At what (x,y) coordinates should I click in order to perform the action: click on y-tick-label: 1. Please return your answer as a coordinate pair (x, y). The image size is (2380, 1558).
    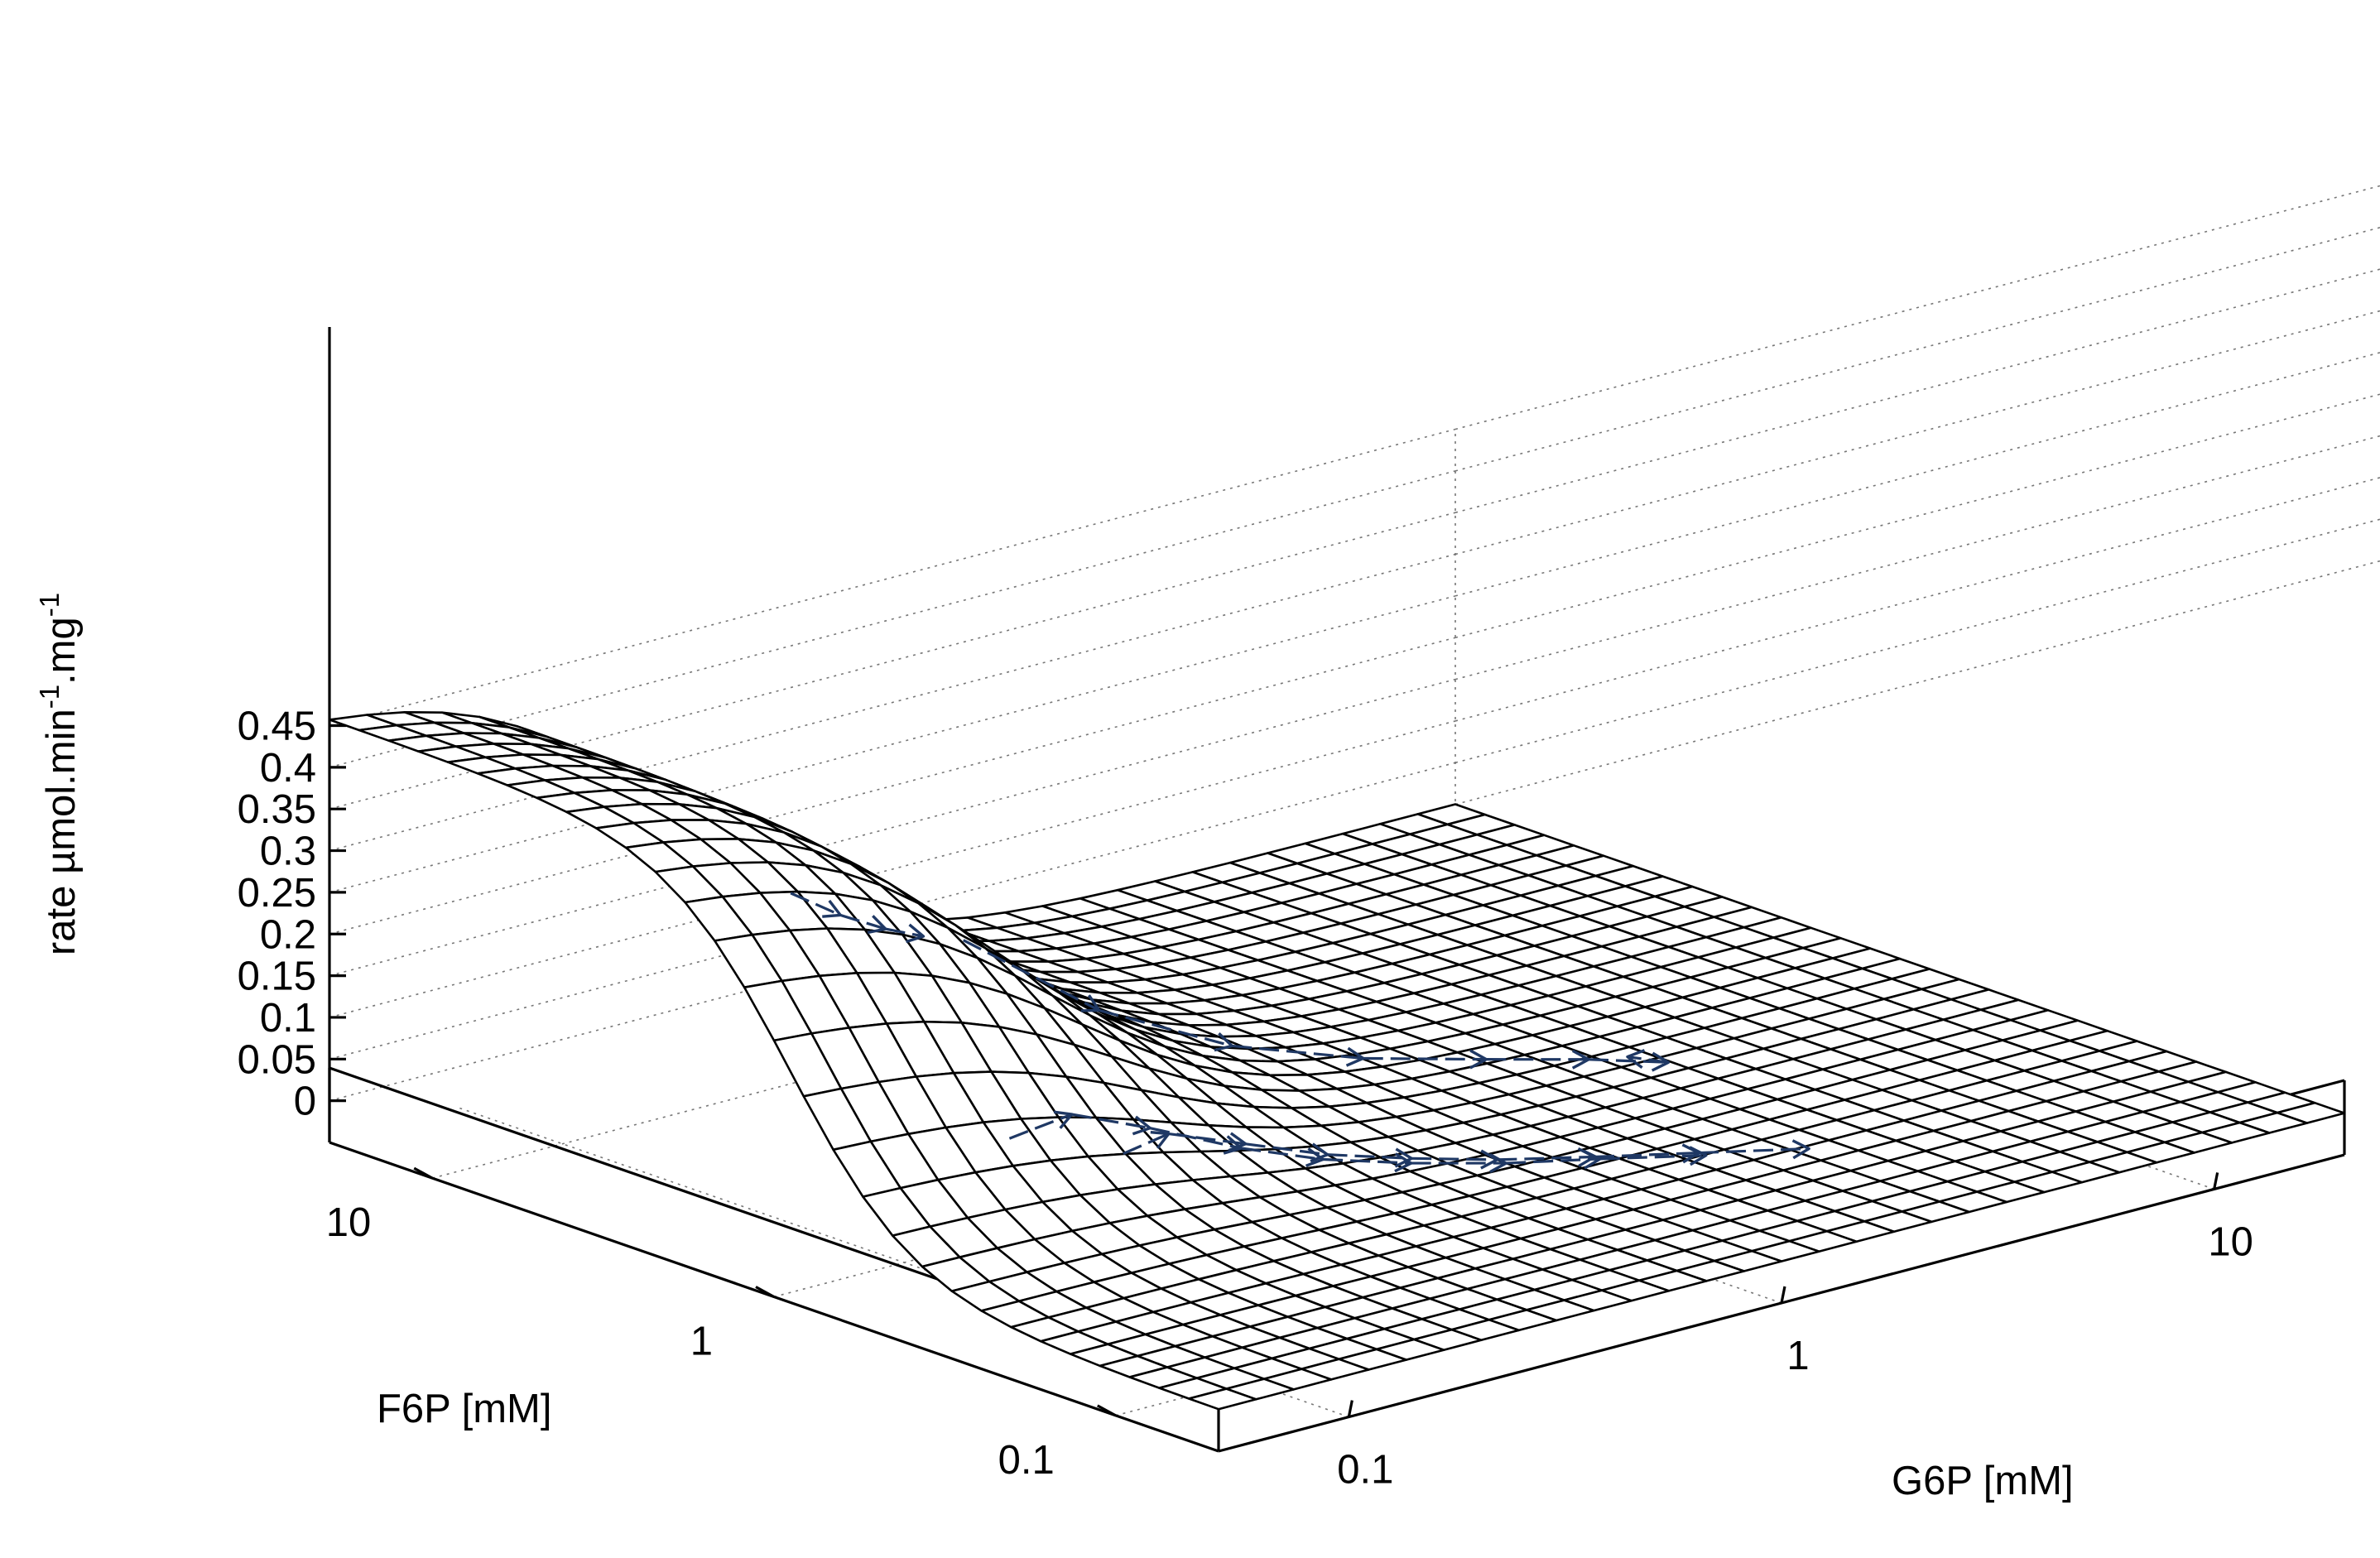
    Looking at the image, I should click on (701, 1342).